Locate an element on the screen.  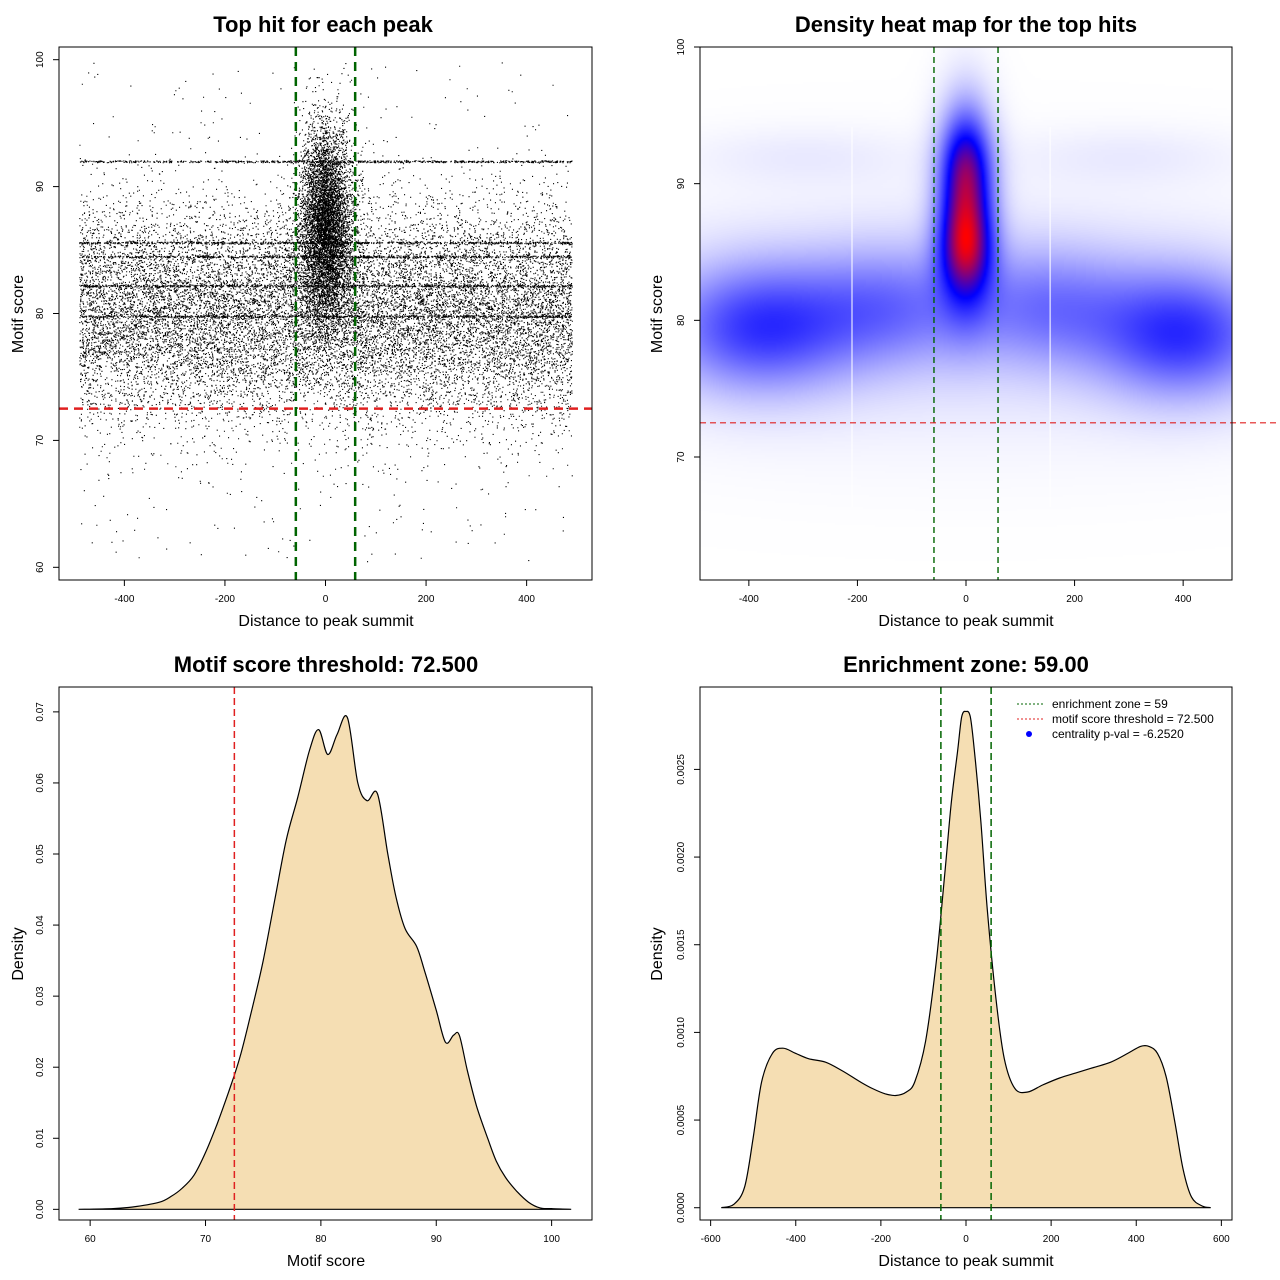
distance-density-x-tick-label: -400 is located at coordinates (796, 1239).